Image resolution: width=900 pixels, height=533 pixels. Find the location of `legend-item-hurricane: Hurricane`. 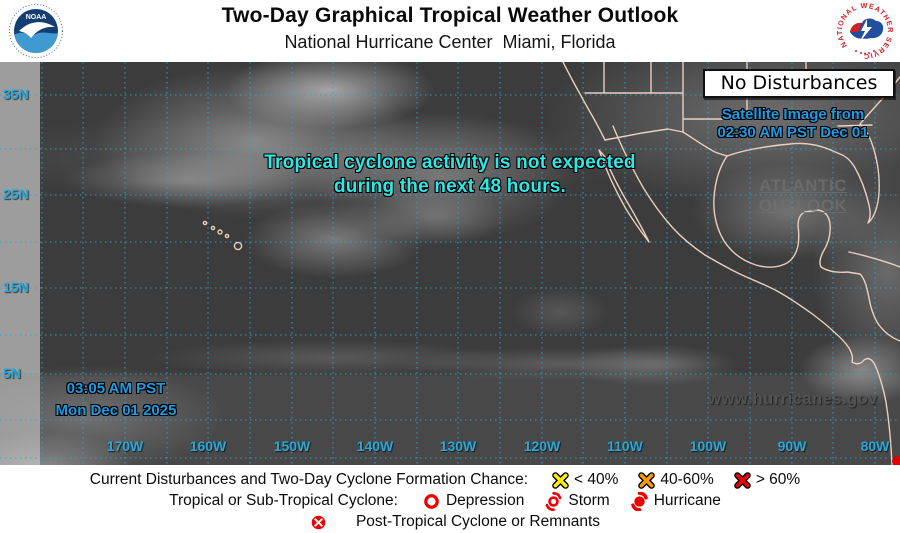

legend-item-hurricane: Hurricane is located at coordinates (675, 501).